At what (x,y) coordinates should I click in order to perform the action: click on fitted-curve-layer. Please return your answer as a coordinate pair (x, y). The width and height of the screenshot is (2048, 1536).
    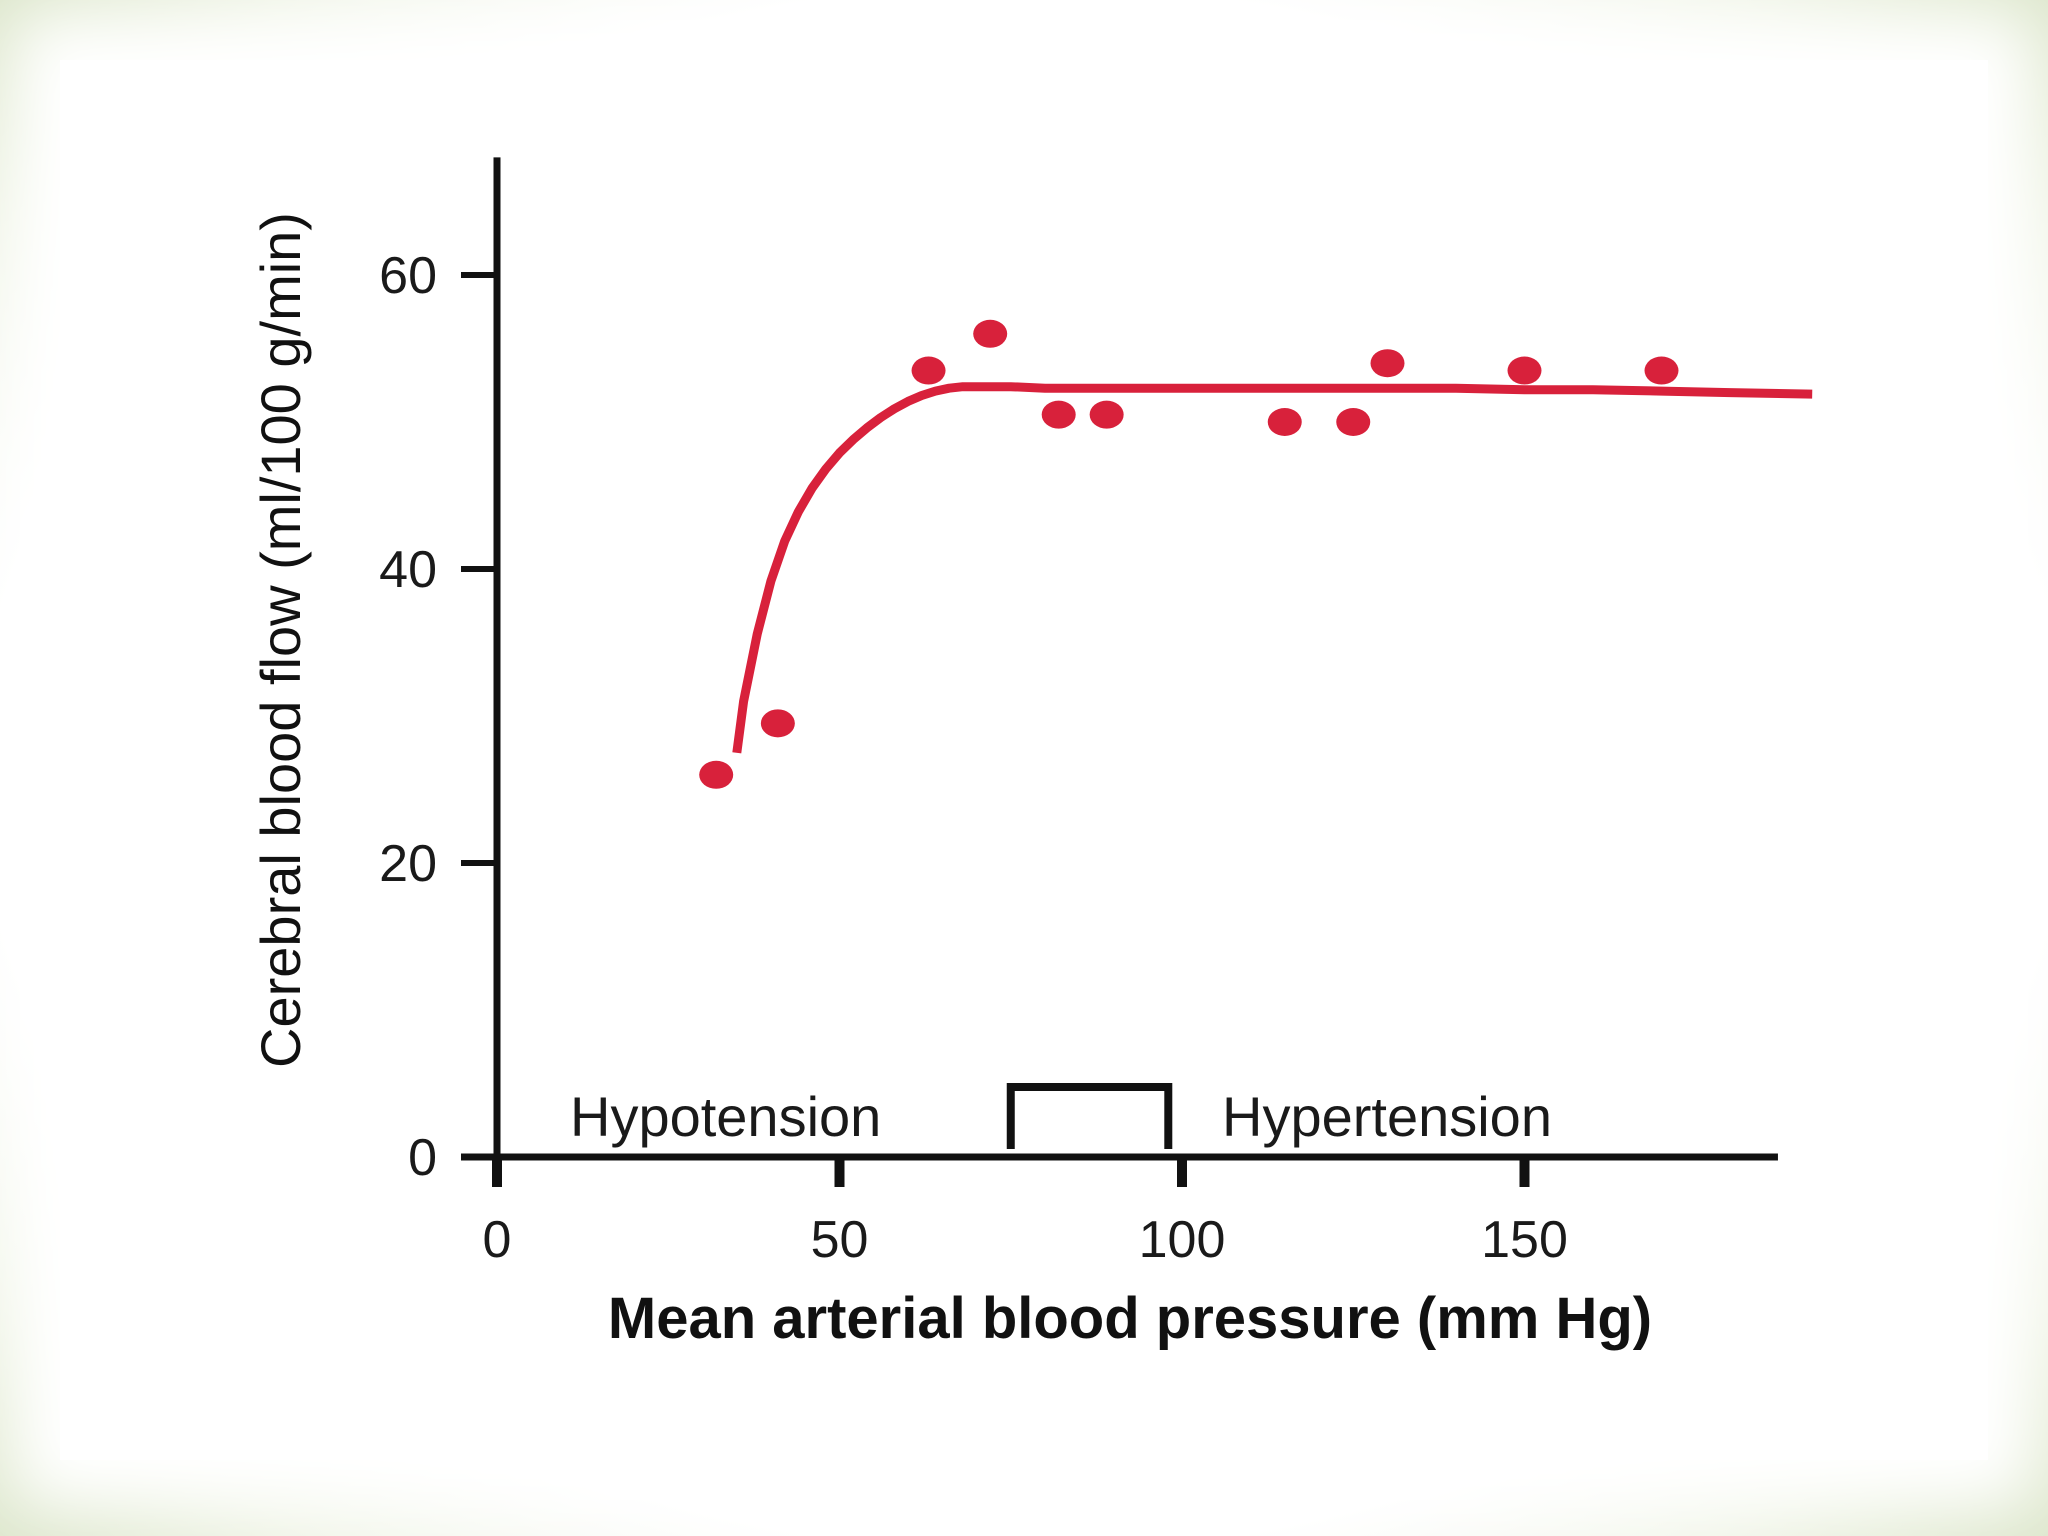
    Looking at the image, I should click on (1272, 568).